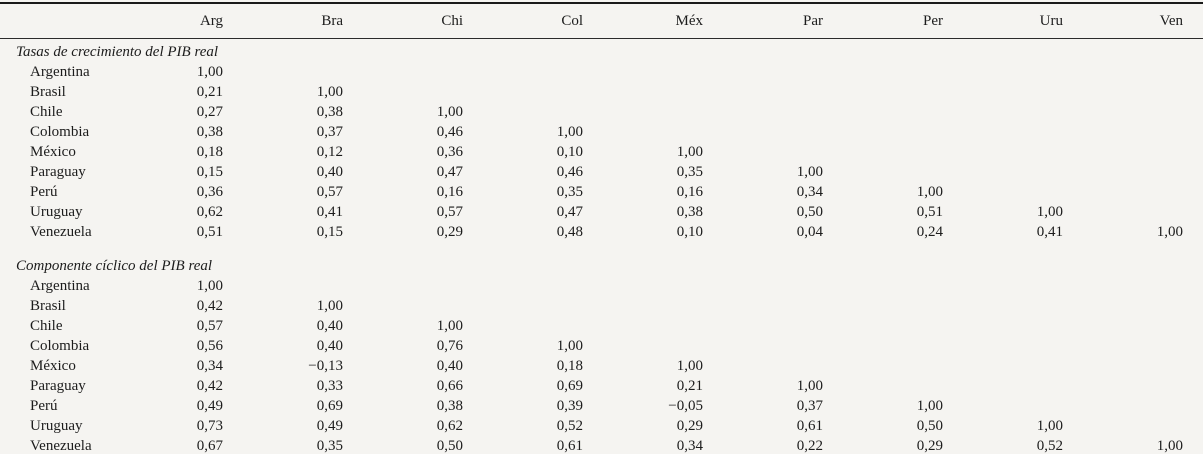 The image size is (1203, 454). I want to click on correlation-value: 0,62, so click(209, 212).